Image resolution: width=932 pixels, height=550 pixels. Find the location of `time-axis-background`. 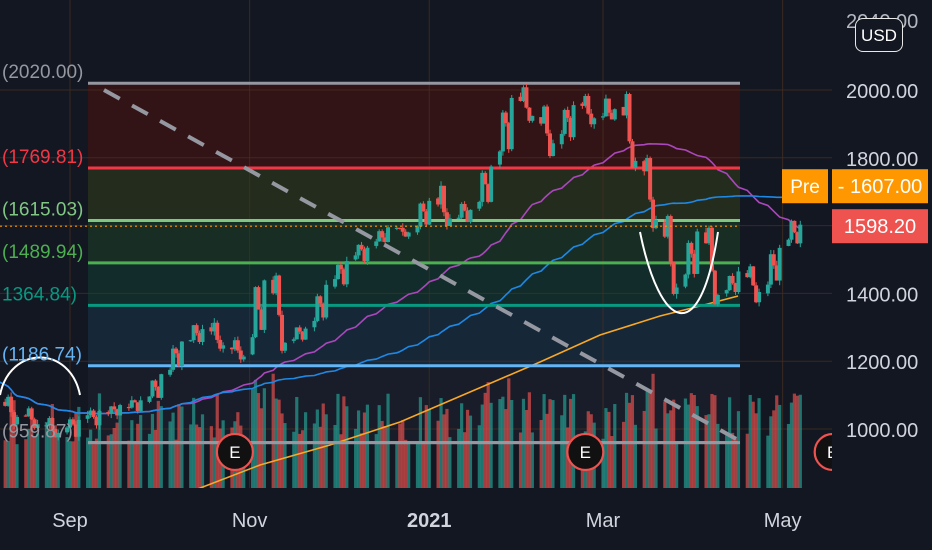

time-axis-background is located at coordinates (466, 519).